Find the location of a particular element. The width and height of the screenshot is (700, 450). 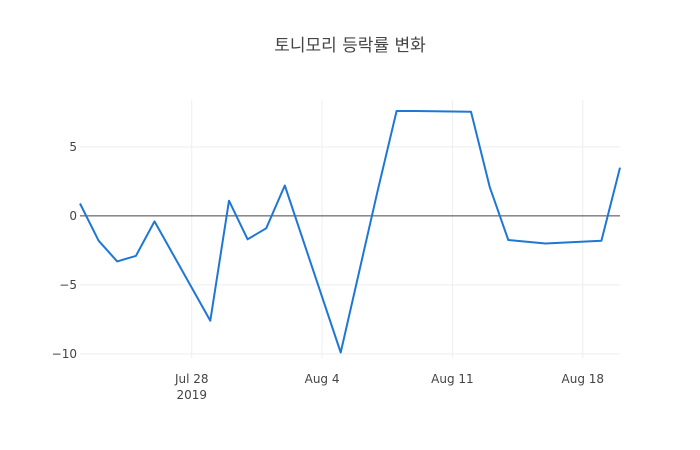

y-tick-label: −5 is located at coordinates (68, 285).